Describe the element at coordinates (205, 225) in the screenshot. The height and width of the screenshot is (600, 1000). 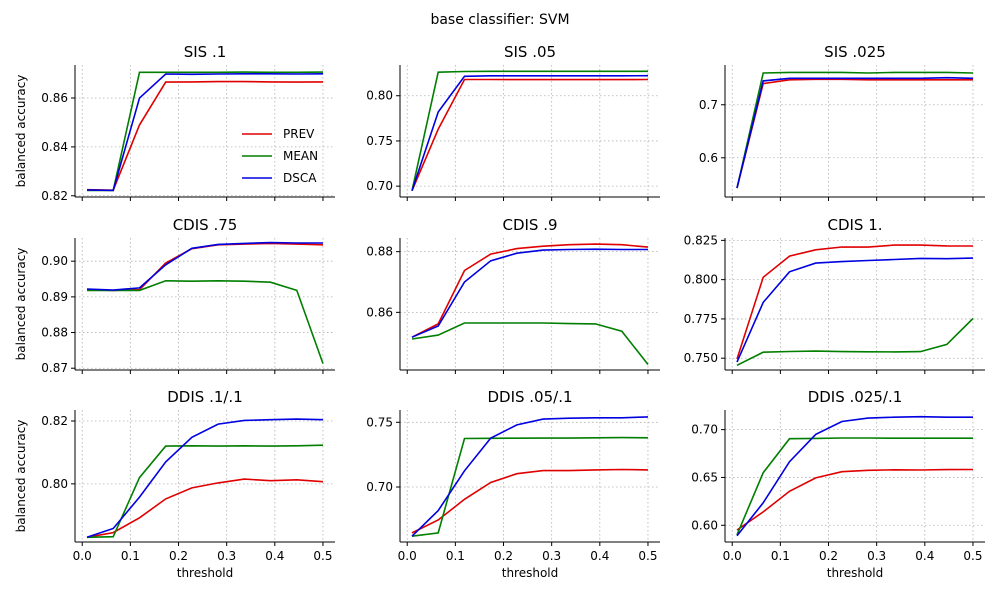
I see `subplot-title: CDIS .75` at that location.